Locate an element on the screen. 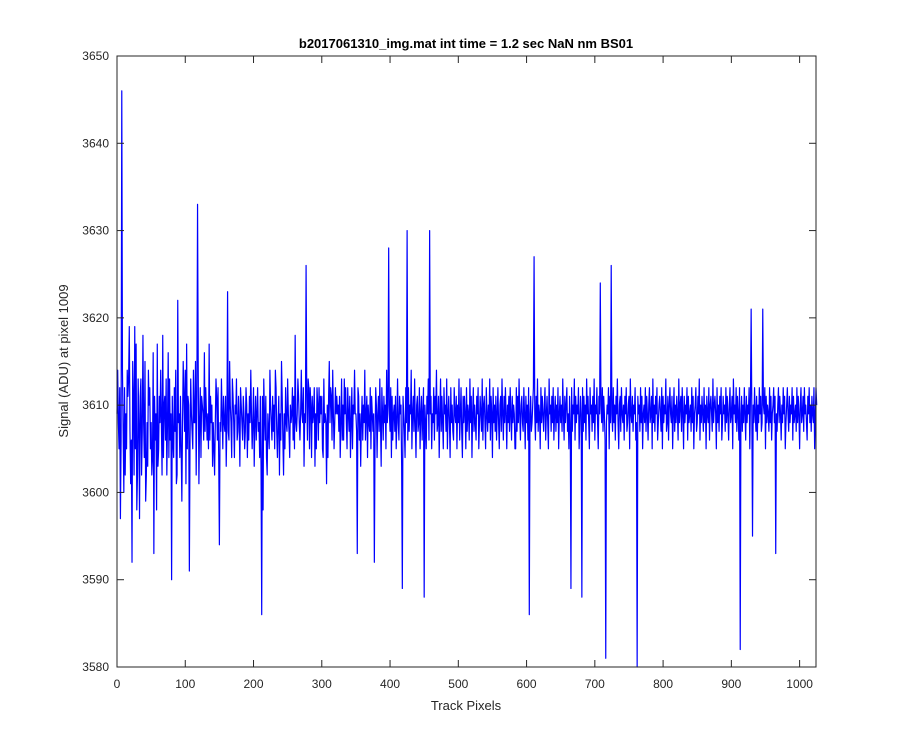 The width and height of the screenshot is (900, 755). x-tick-label: 600 is located at coordinates (527, 684).